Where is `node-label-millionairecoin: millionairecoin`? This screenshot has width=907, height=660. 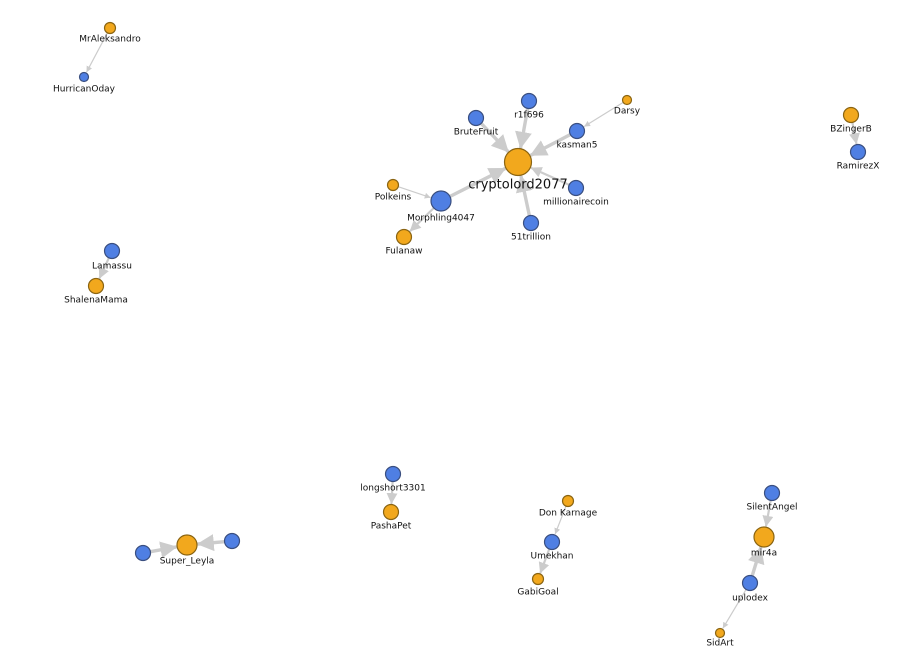
node-label-millionairecoin: millionairecoin is located at coordinates (576, 203).